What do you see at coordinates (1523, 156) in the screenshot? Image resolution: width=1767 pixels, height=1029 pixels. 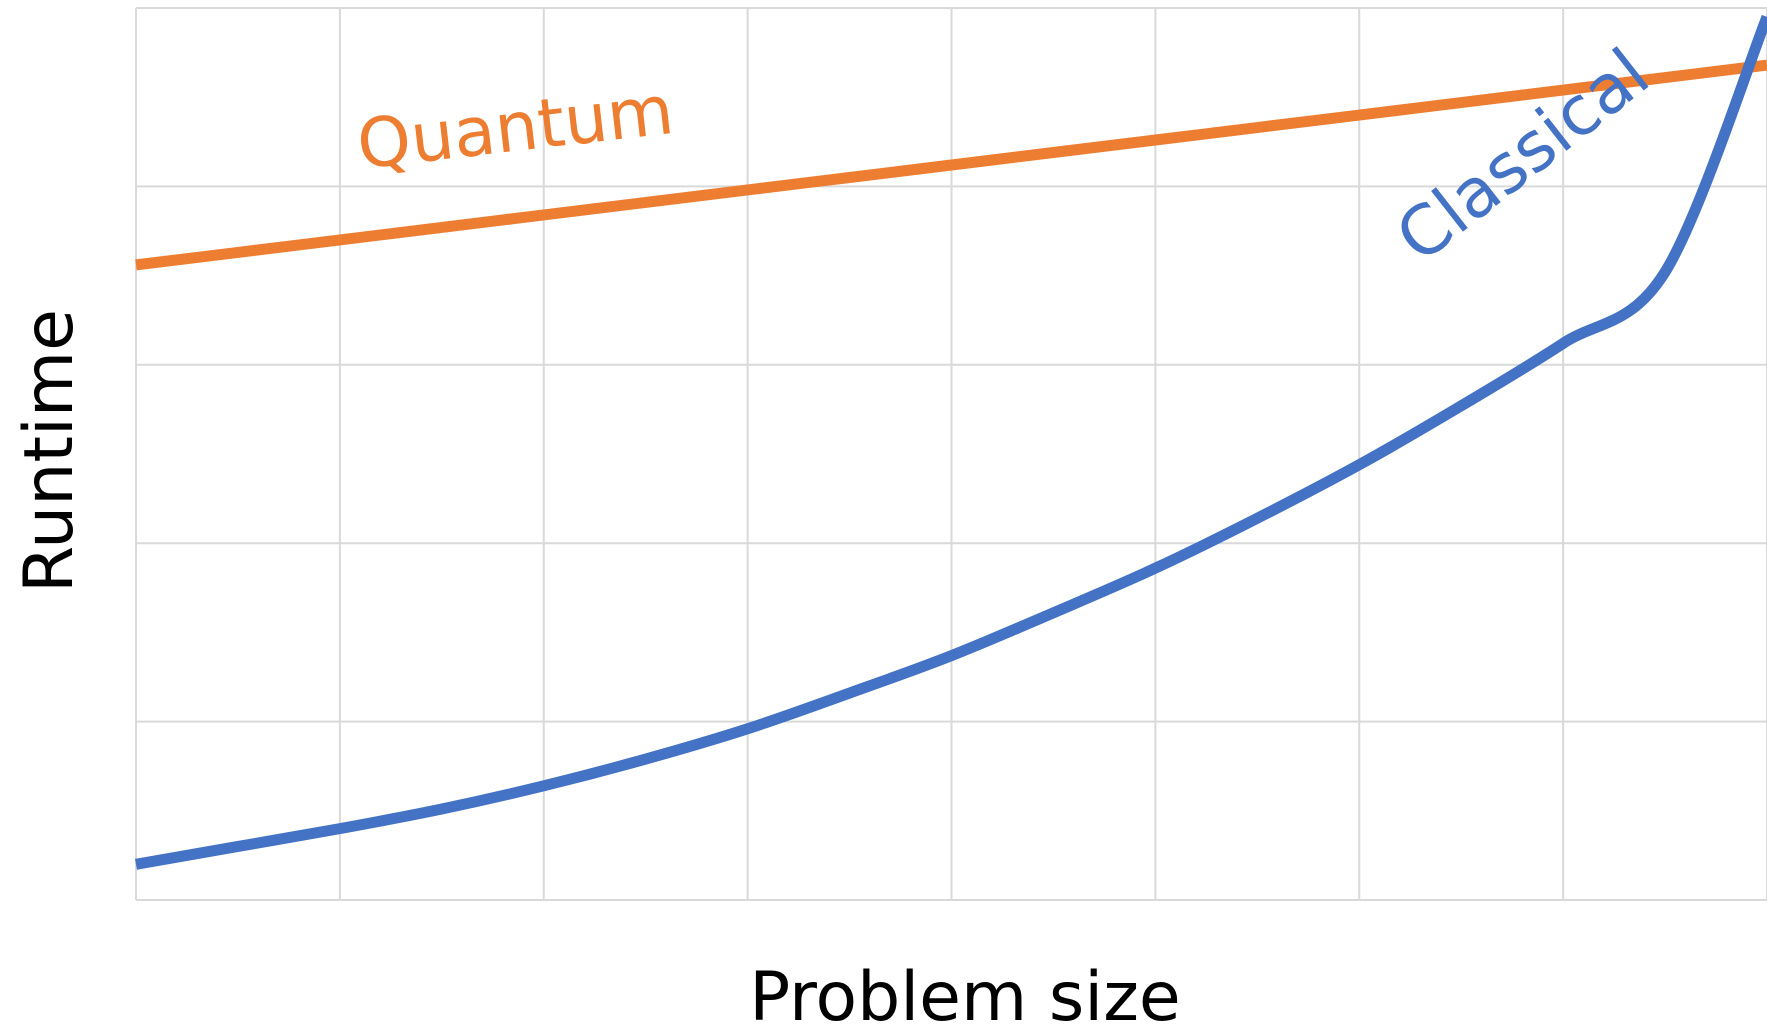 I see `series-label-classical: Classical` at bounding box center [1523, 156].